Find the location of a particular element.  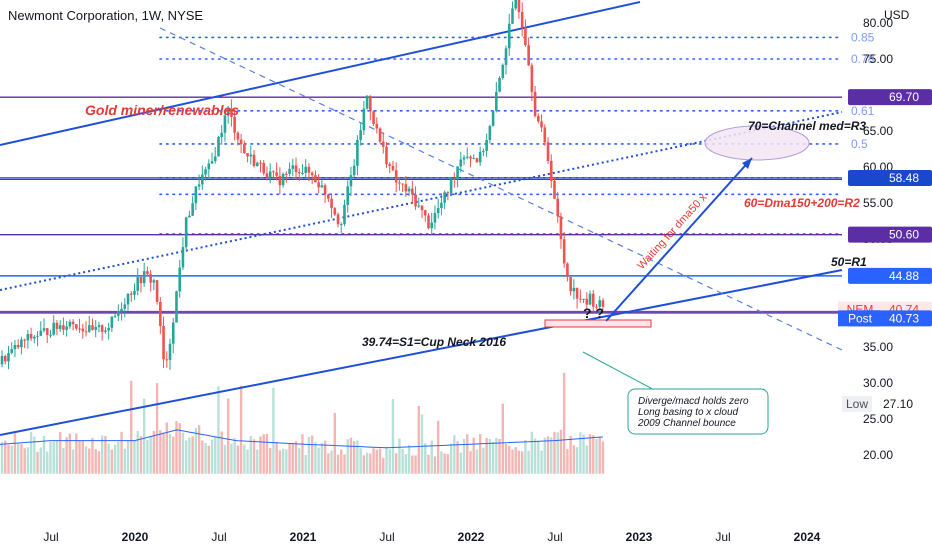

currency-label: USD is located at coordinates (897, 15).